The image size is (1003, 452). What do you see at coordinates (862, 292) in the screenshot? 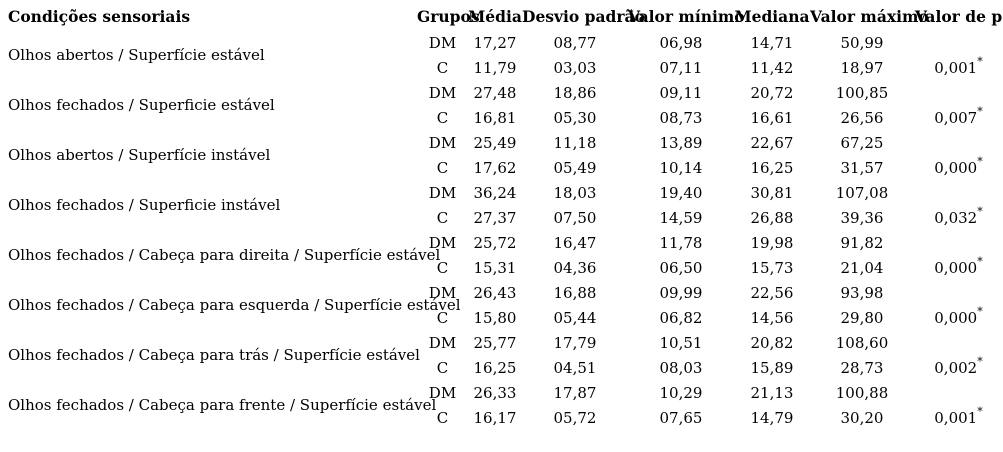
I see `valor-maximo-cell: 93,98` at bounding box center [862, 292].